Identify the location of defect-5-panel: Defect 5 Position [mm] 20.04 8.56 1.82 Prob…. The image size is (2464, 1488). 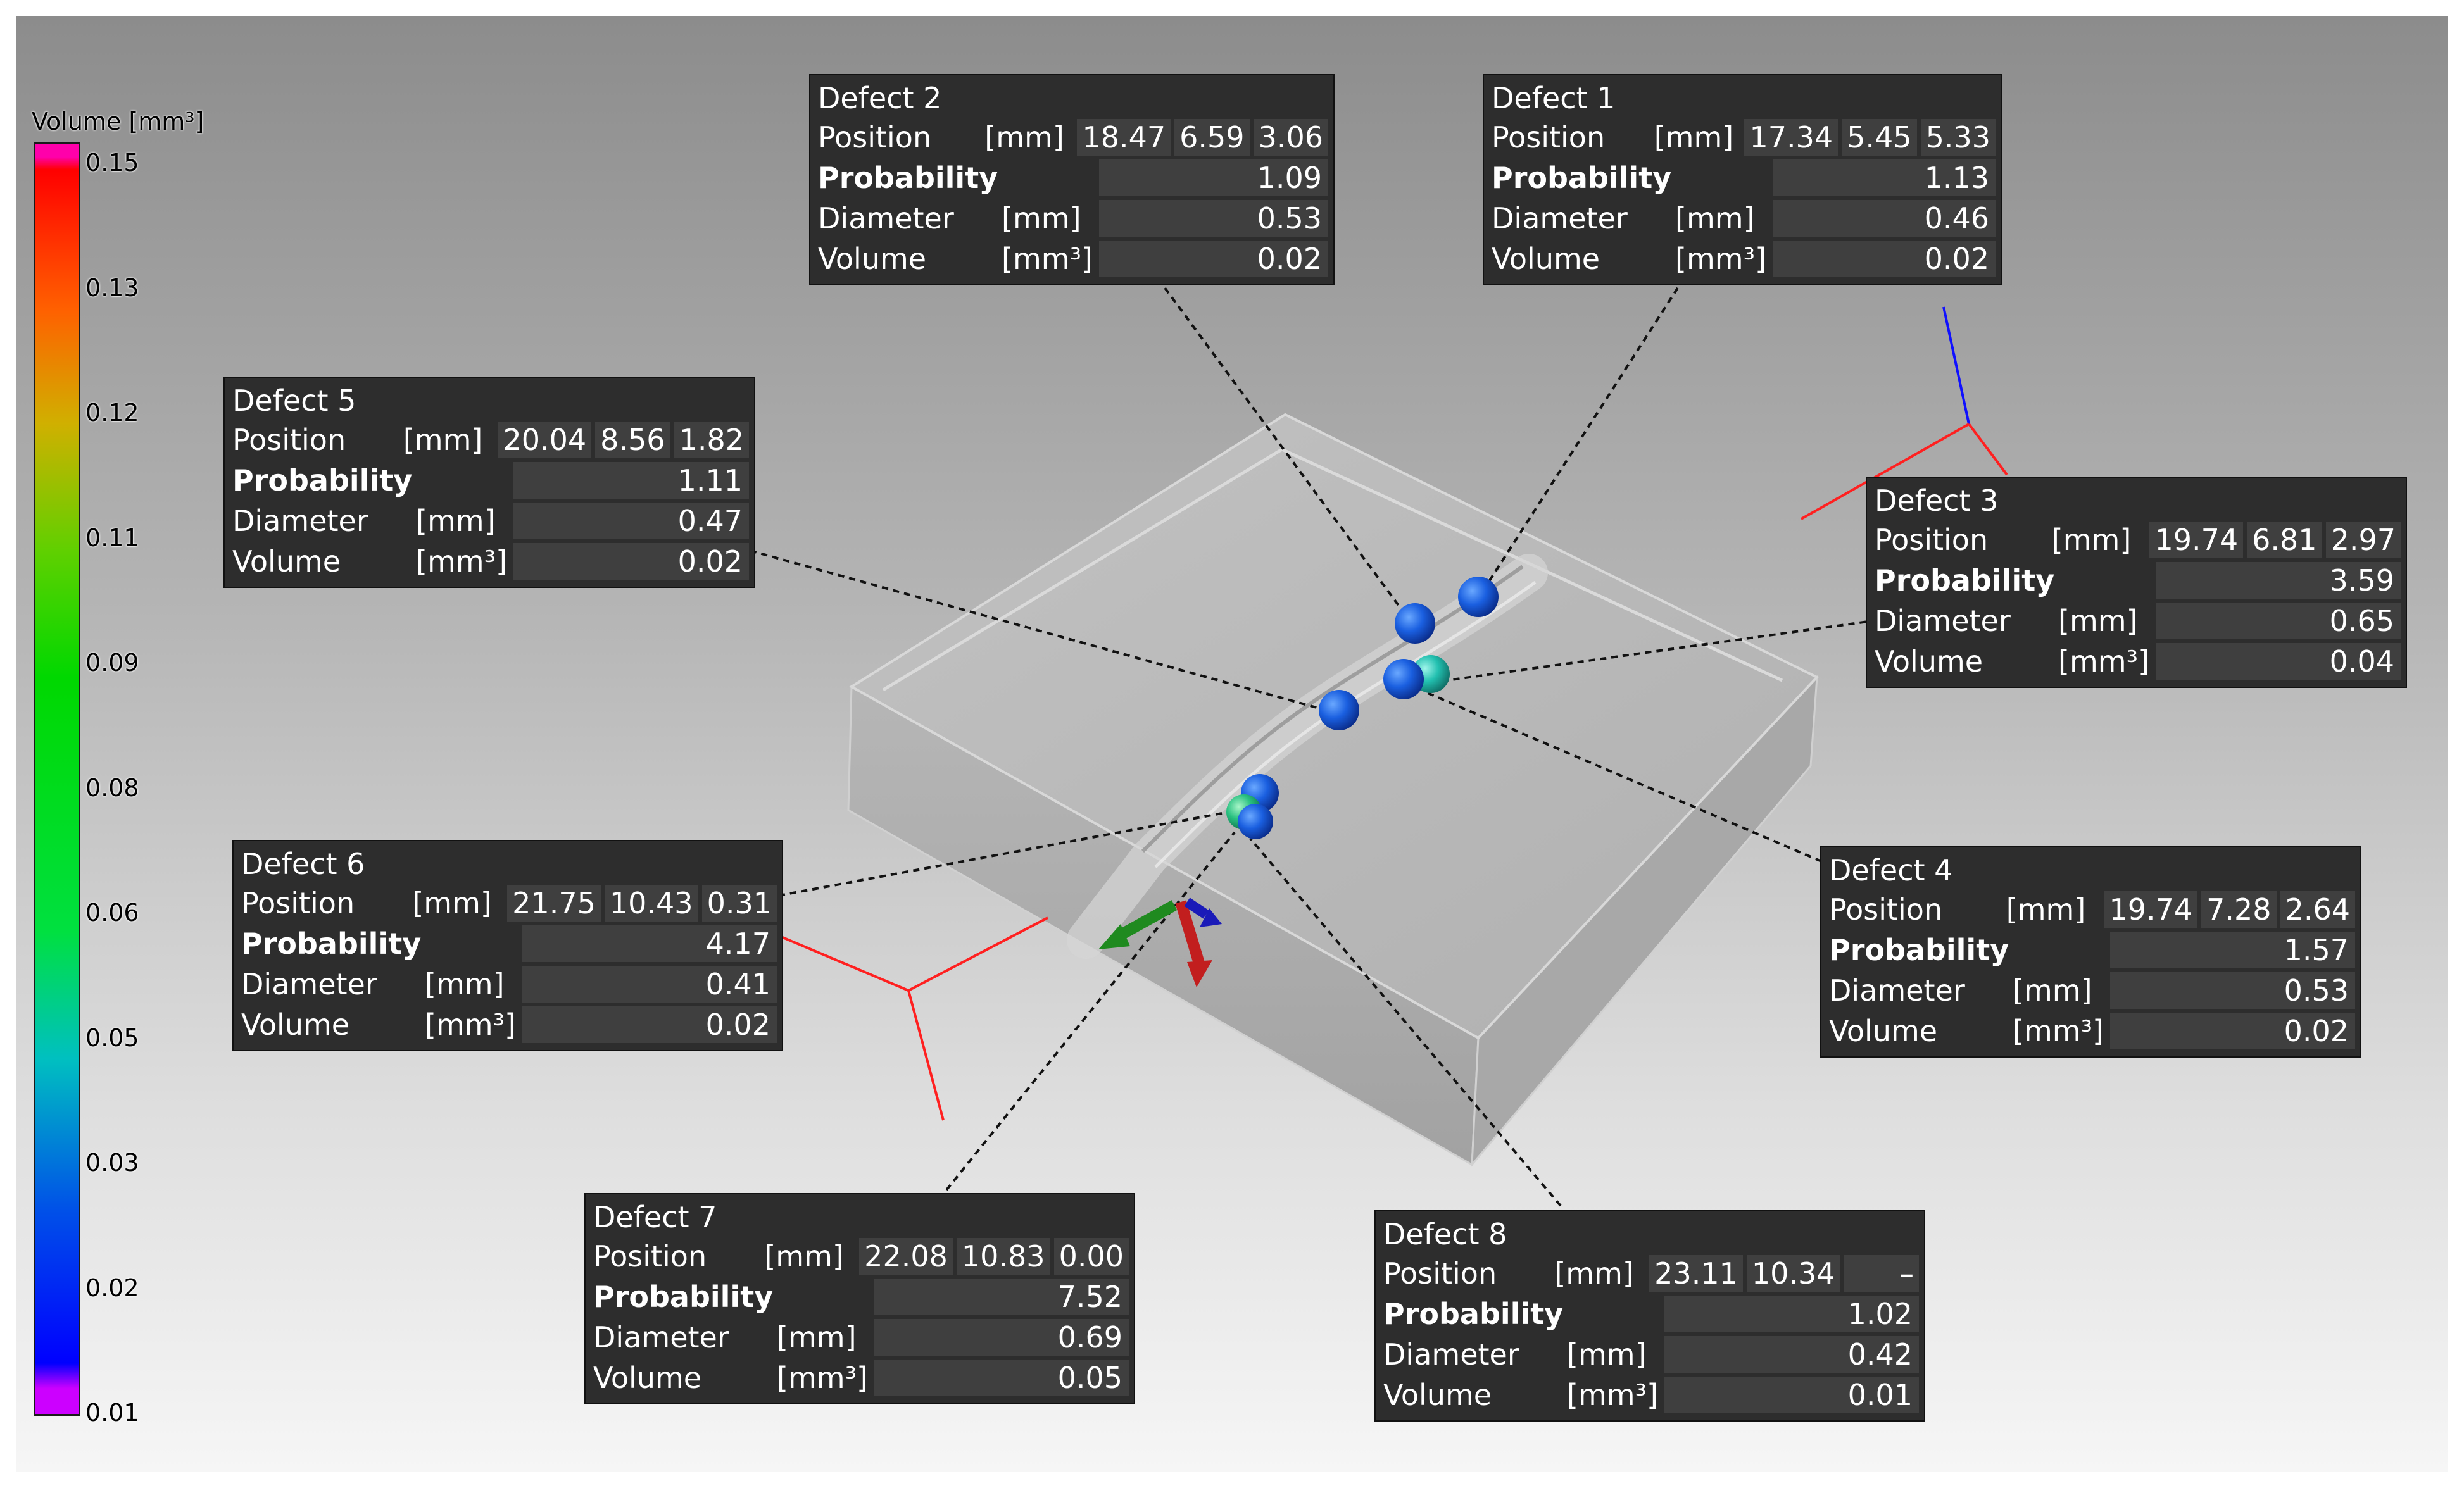
(489, 483).